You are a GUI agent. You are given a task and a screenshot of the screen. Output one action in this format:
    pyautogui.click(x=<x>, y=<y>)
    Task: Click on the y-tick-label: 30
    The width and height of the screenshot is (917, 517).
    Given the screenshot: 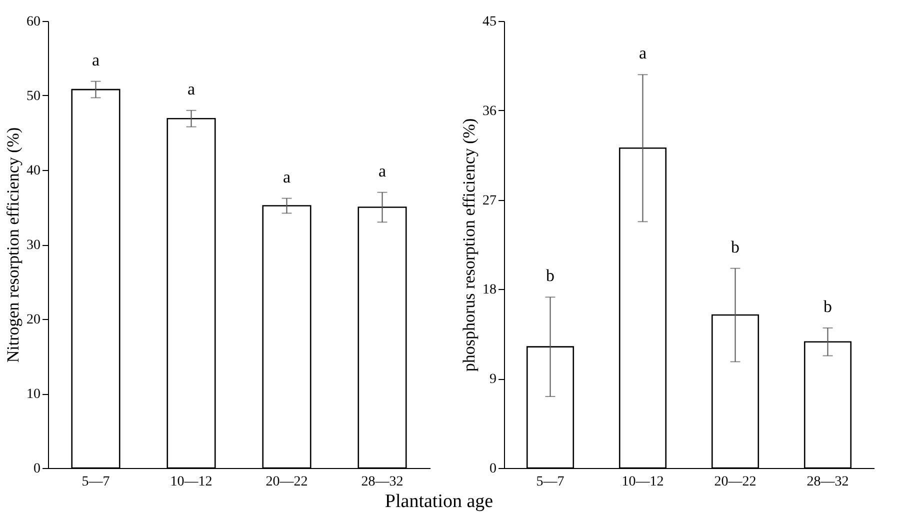 What is the action you would take?
    pyautogui.click(x=33, y=245)
    